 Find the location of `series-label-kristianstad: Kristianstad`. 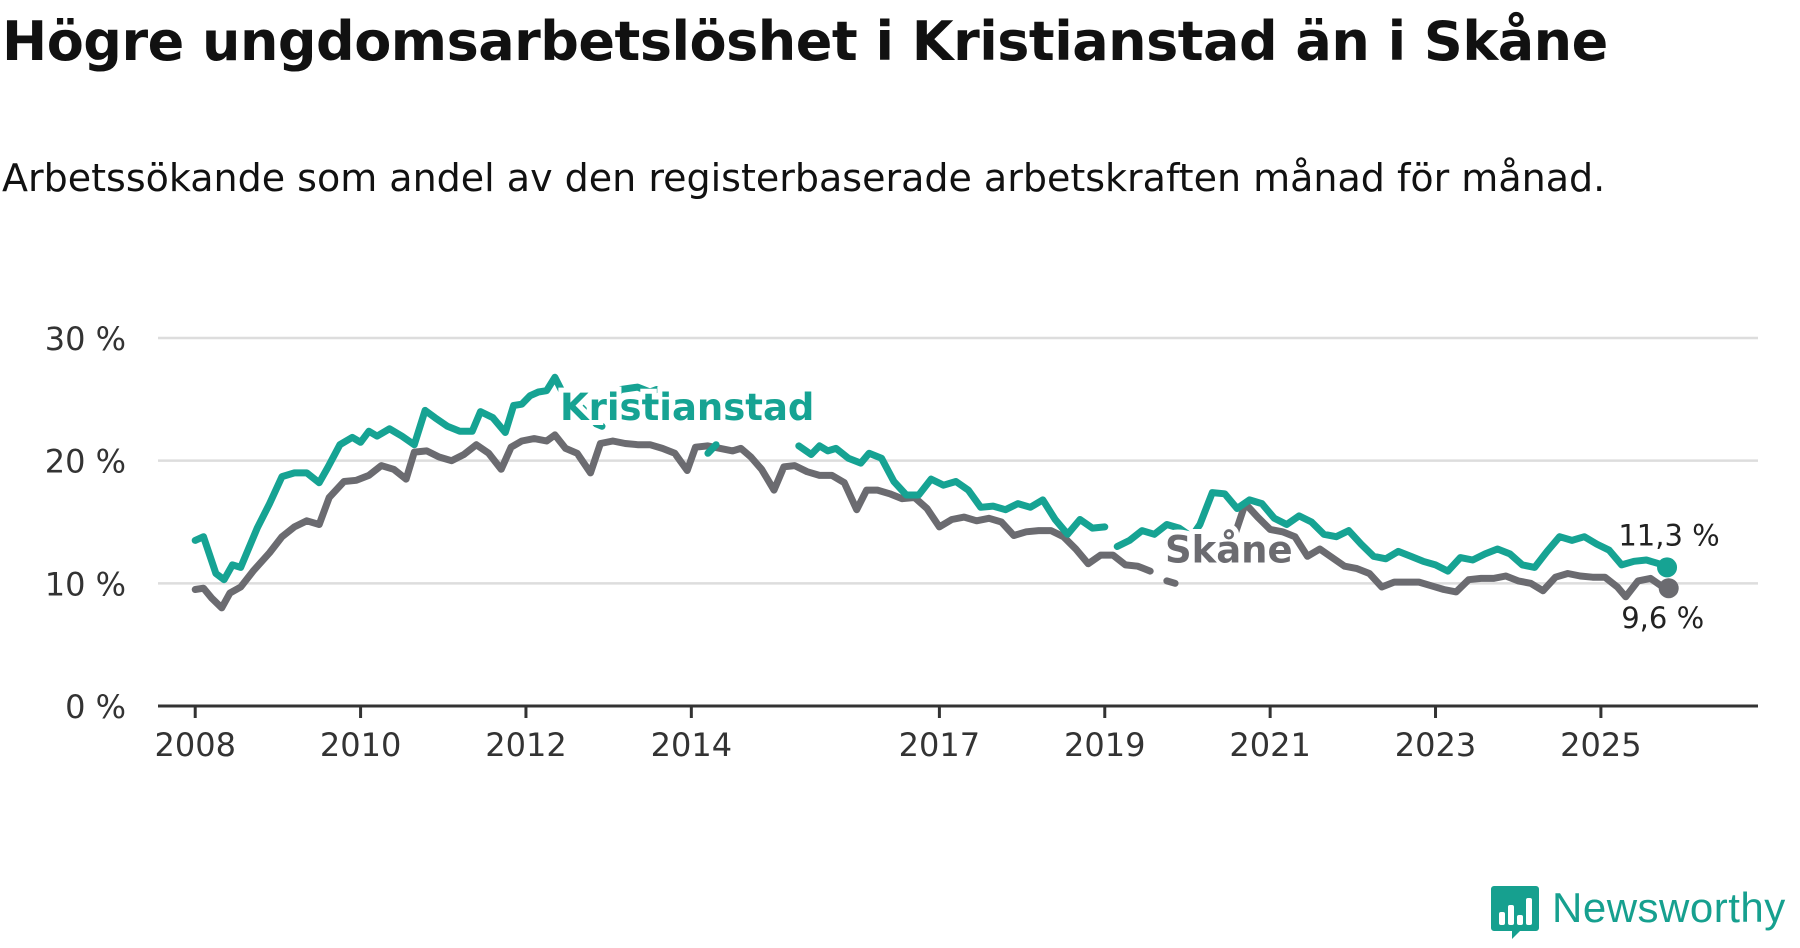

series-label-kristianstad: Kristianstad is located at coordinates (687, 407).